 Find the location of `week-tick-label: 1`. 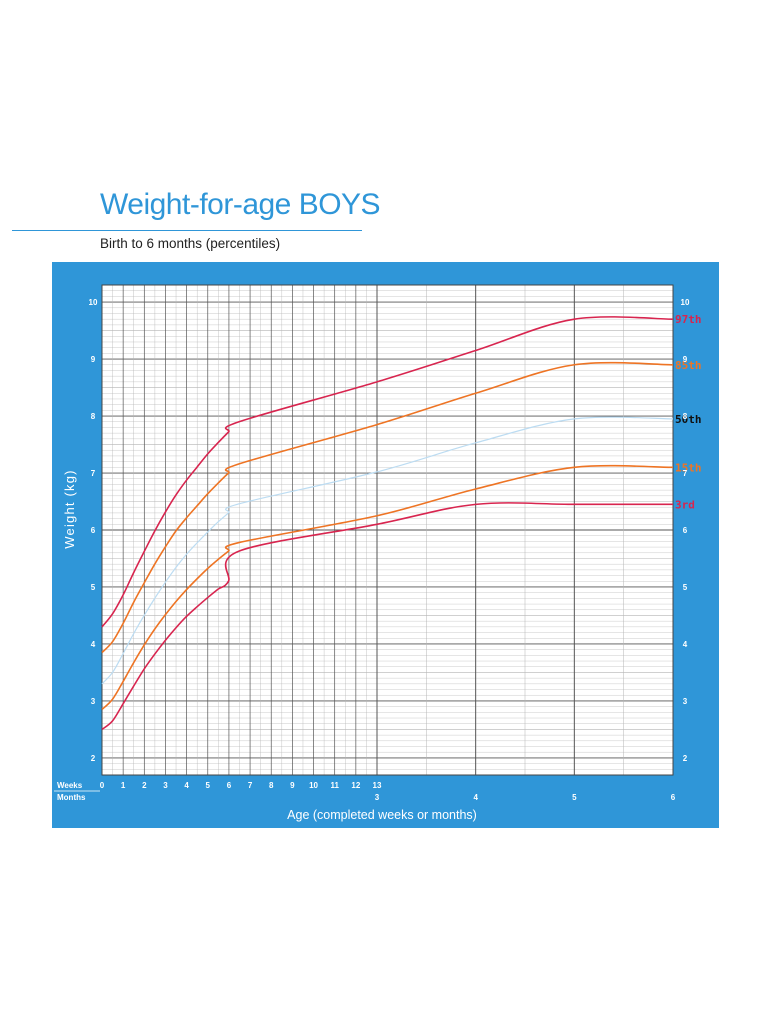

week-tick-label: 1 is located at coordinates (123, 785).